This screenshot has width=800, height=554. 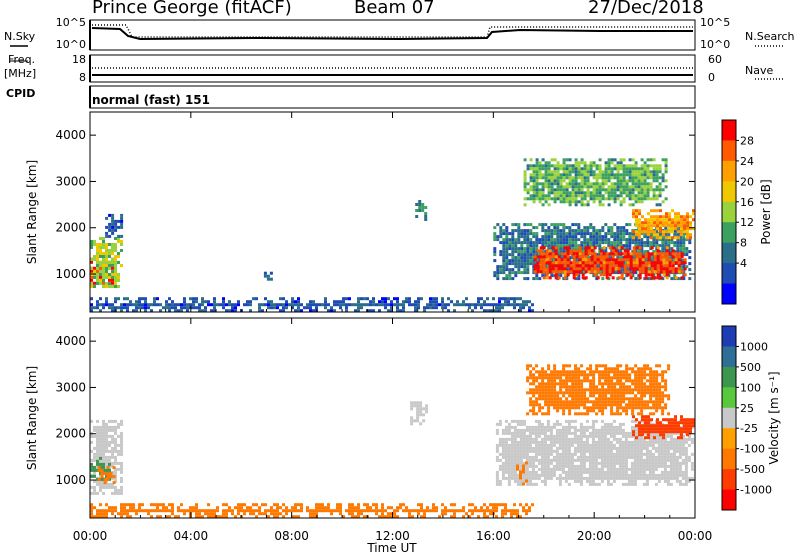 I want to click on power-ytick-label: 2000, so click(x=70, y=228).